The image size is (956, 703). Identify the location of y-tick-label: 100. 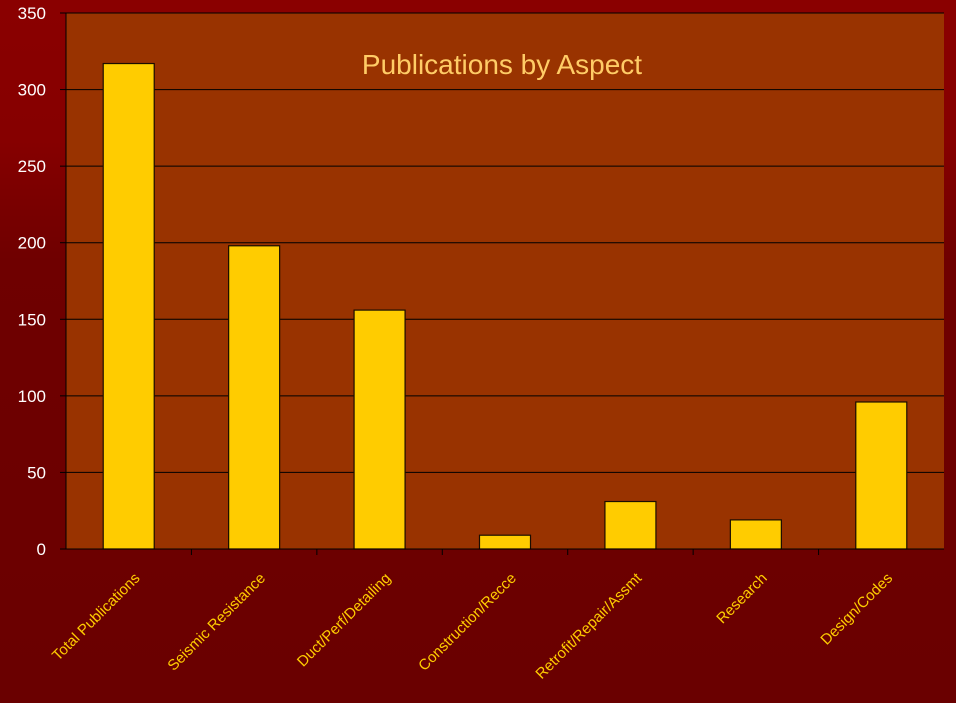
(32, 396).